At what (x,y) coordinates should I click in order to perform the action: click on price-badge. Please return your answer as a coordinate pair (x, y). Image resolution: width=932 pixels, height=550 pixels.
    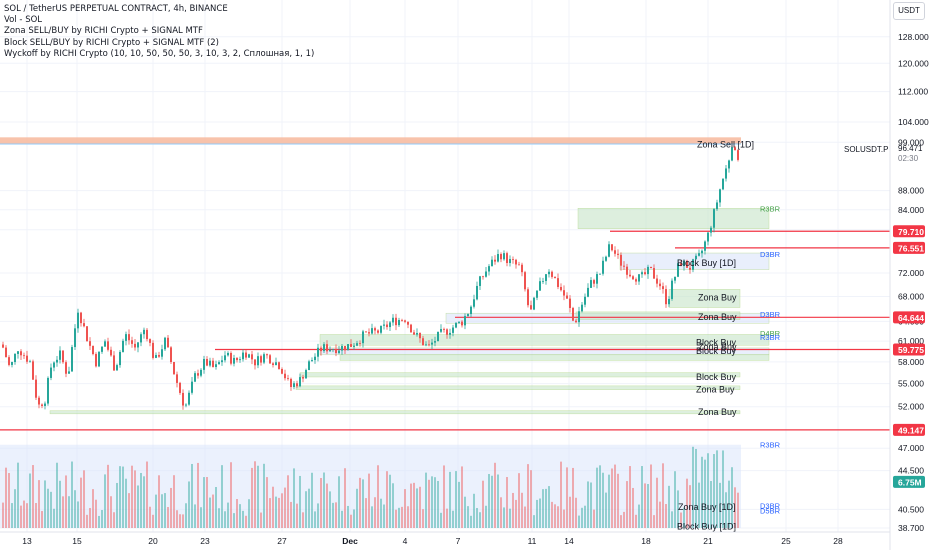
    Looking at the image, I should click on (909, 481).